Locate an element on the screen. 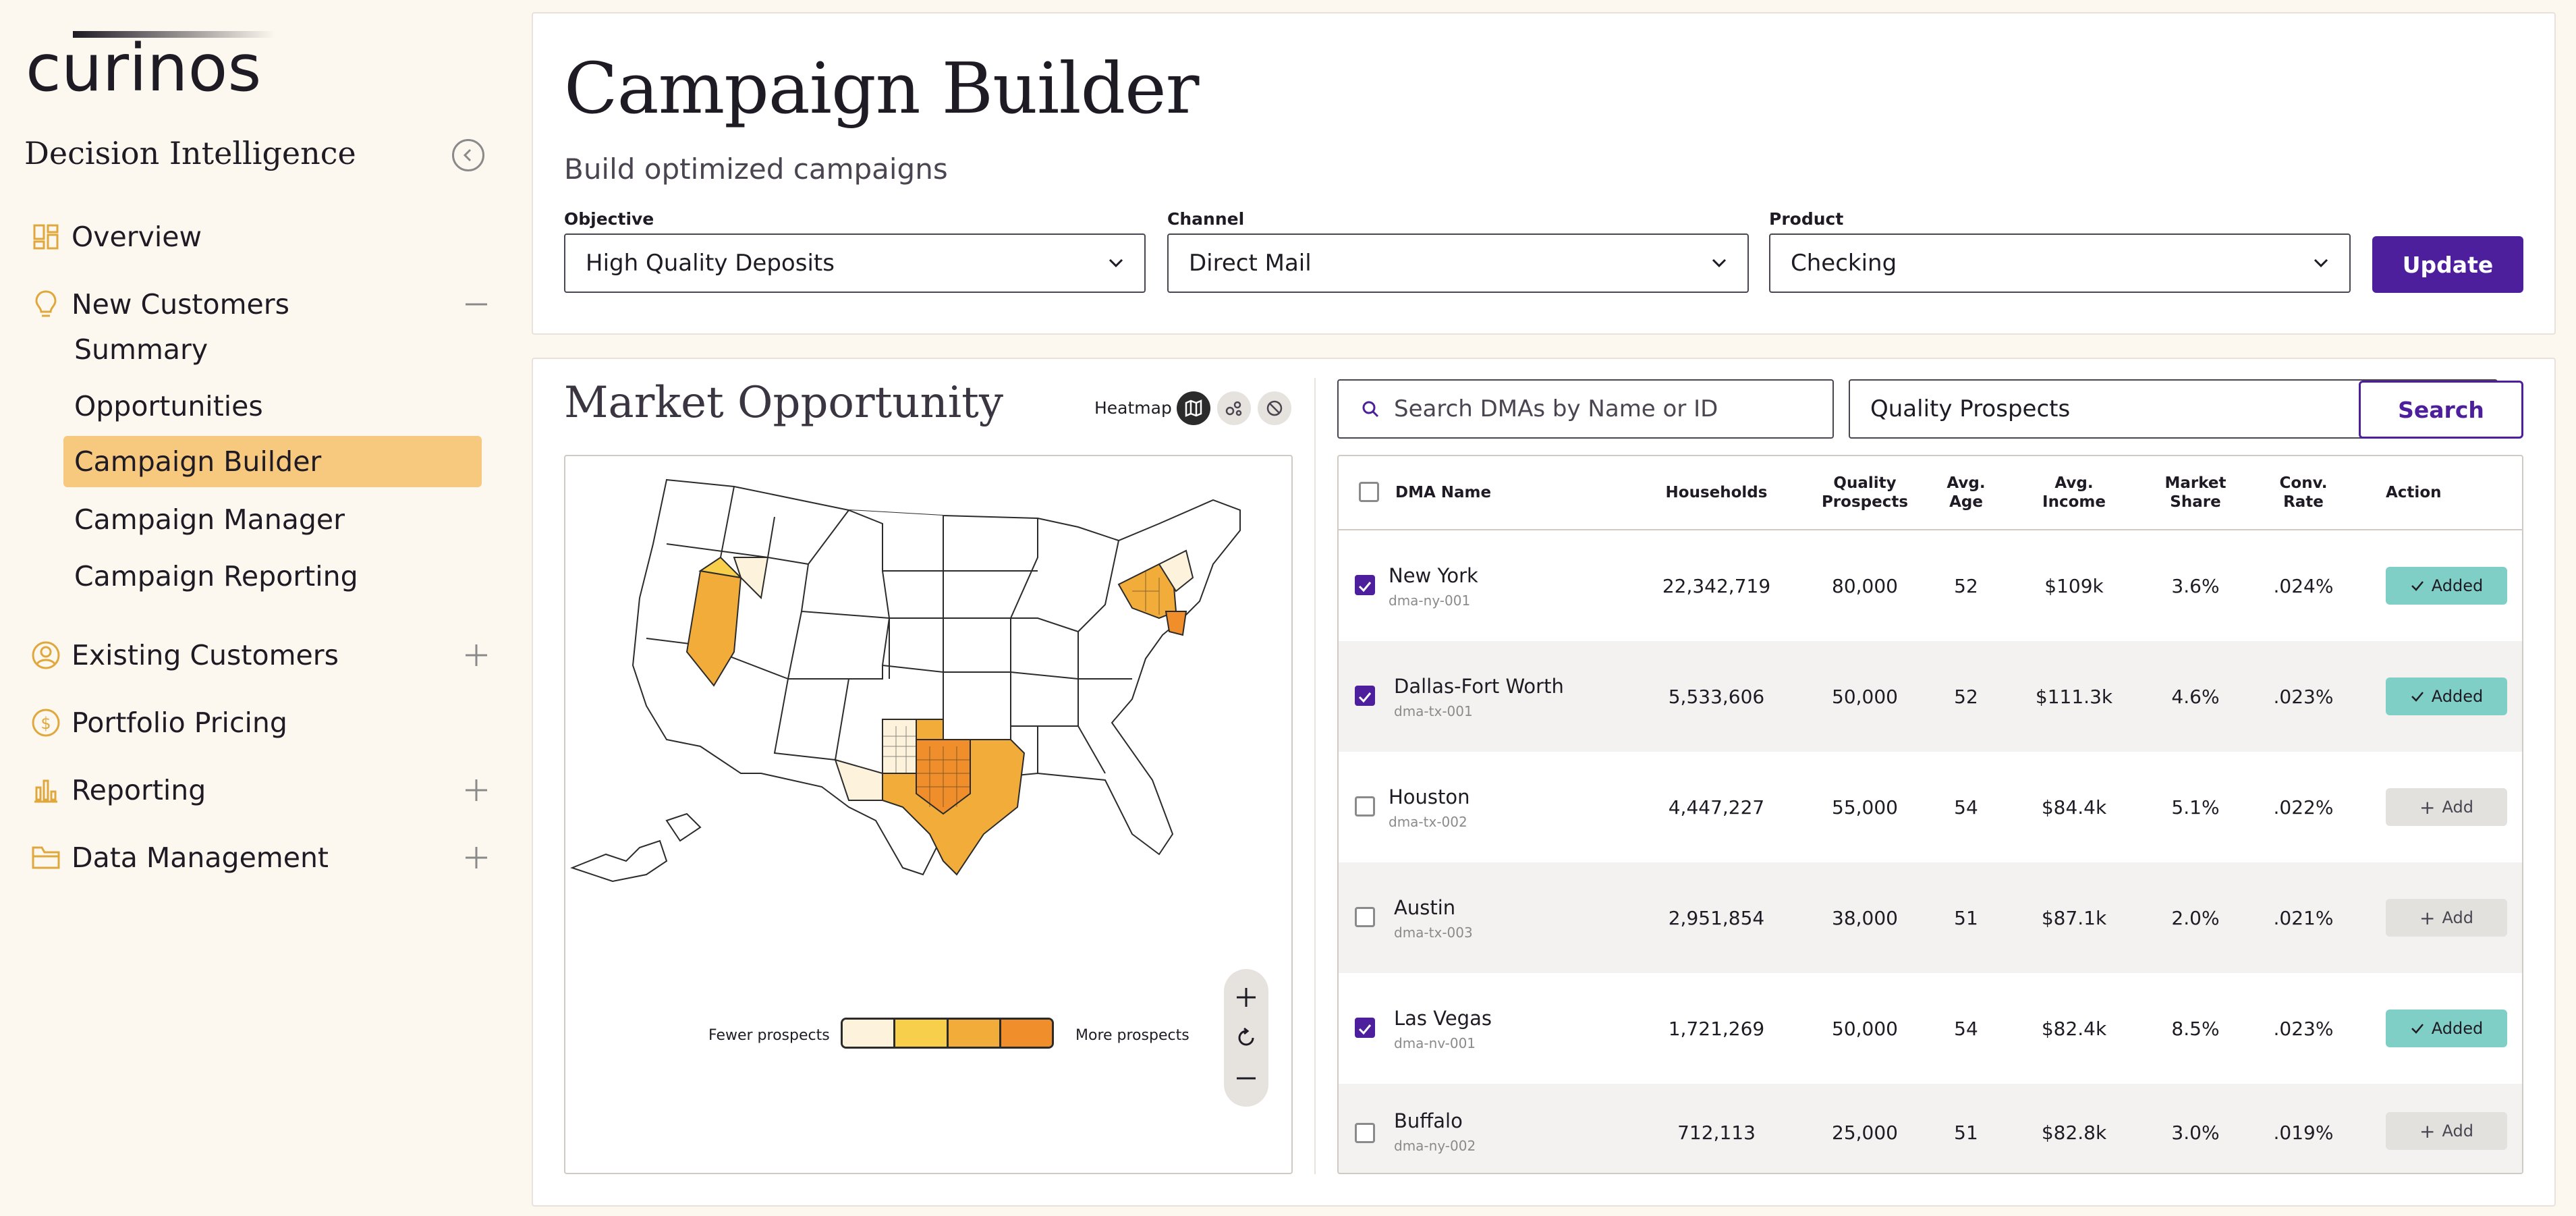 The height and width of the screenshot is (1216, 2576). zoom-in-icon is located at coordinates (1246, 997).